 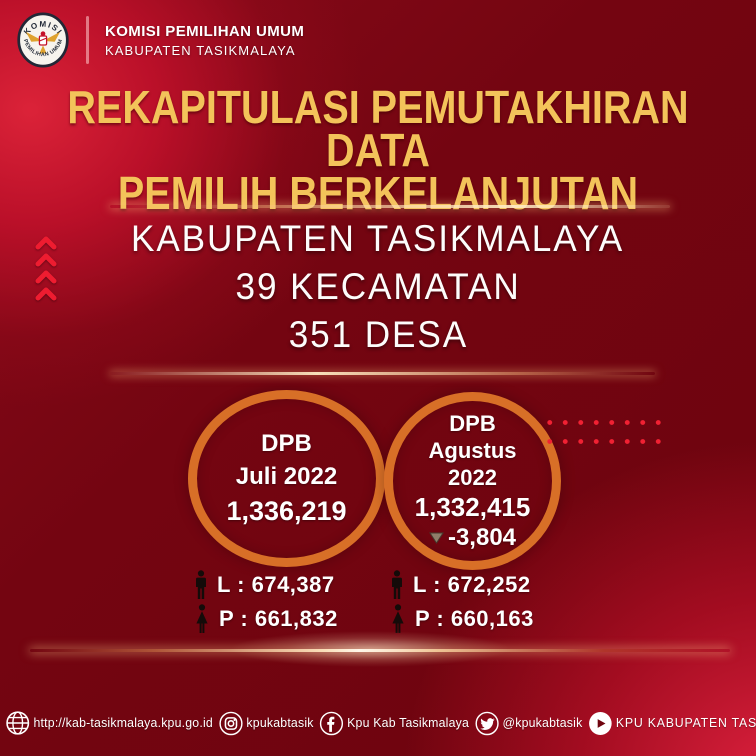 I want to click on instagram-handle: kpukabtasik, so click(x=280, y=723).